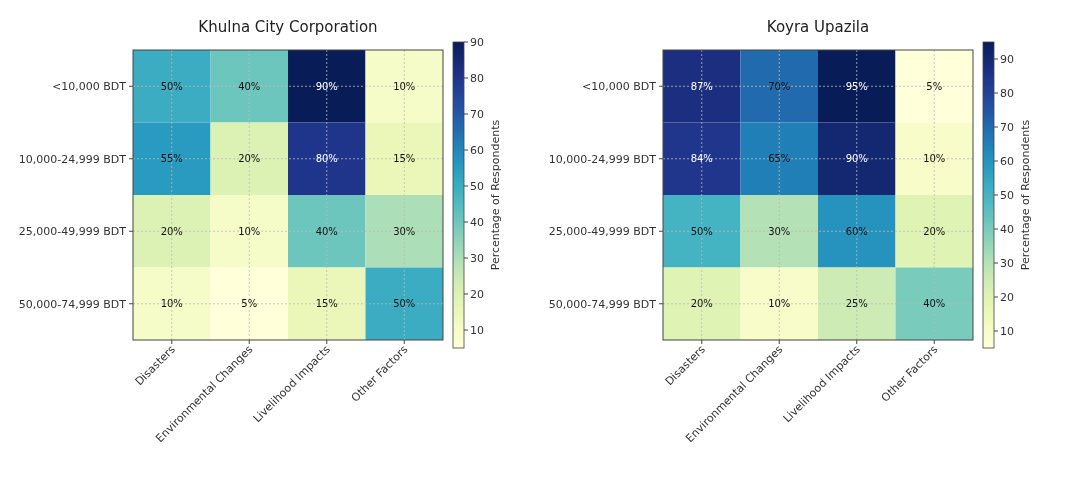 Image resolution: width=1071 pixels, height=485 pixels. Describe the element at coordinates (701, 159) in the screenshot. I see `data-label: 84%` at that location.